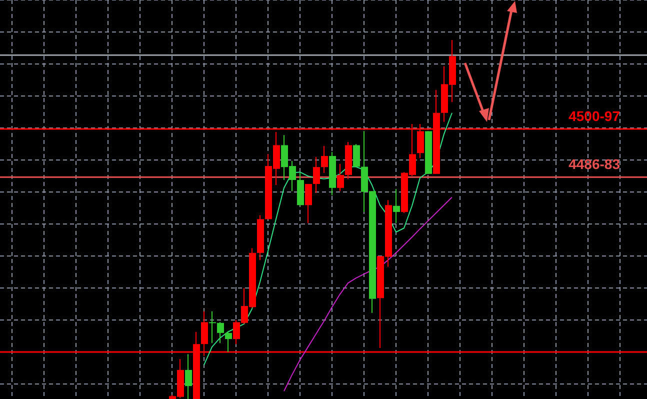 The image size is (647, 399). What do you see at coordinates (594, 164) in the screenshot?
I see `text: 4486-83` at bounding box center [594, 164].